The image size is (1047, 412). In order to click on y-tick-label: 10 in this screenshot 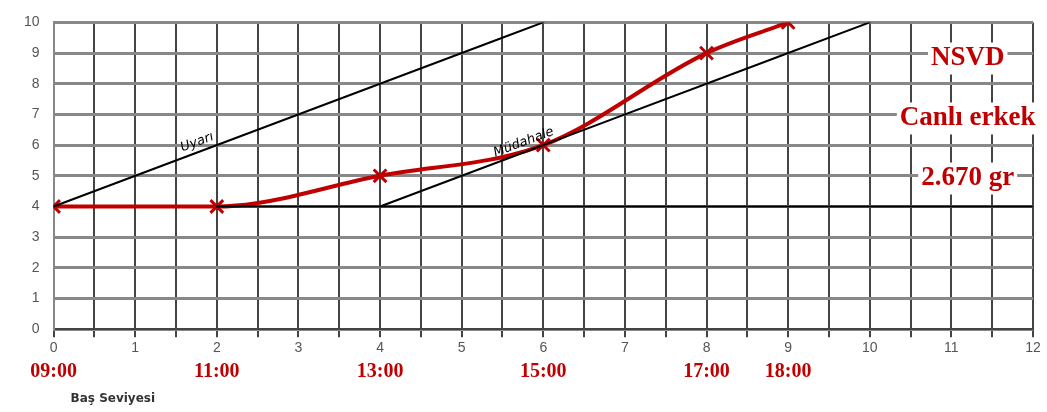, I will do `click(31, 21)`.